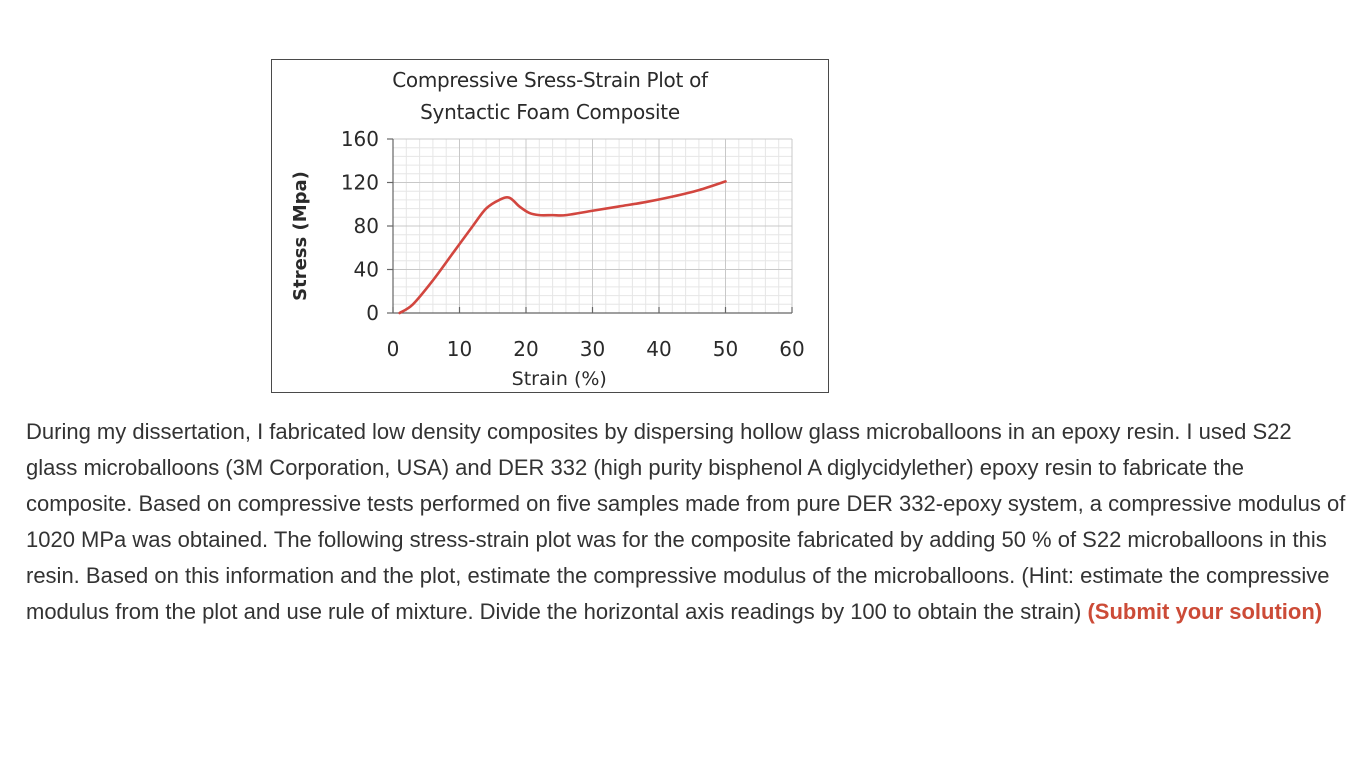 Image resolution: width=1363 pixels, height=767 pixels. Describe the element at coordinates (360, 183) in the screenshot. I see `y-tick-label: 120` at that location.